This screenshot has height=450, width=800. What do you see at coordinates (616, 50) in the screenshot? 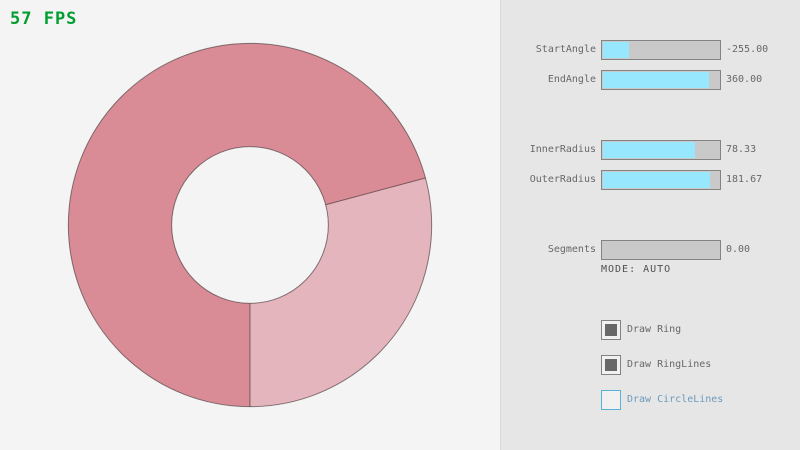
I see `start-angle-slider-fill` at bounding box center [616, 50].